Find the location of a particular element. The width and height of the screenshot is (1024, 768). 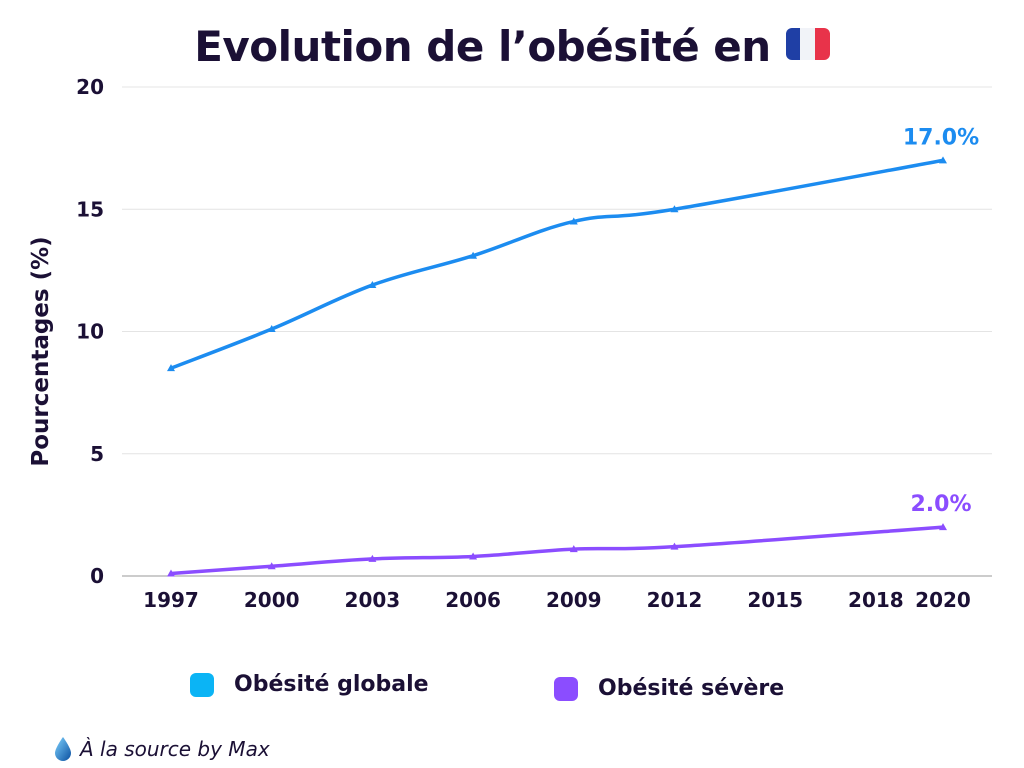

y-tick-label: 20 is located at coordinates (90, 87).